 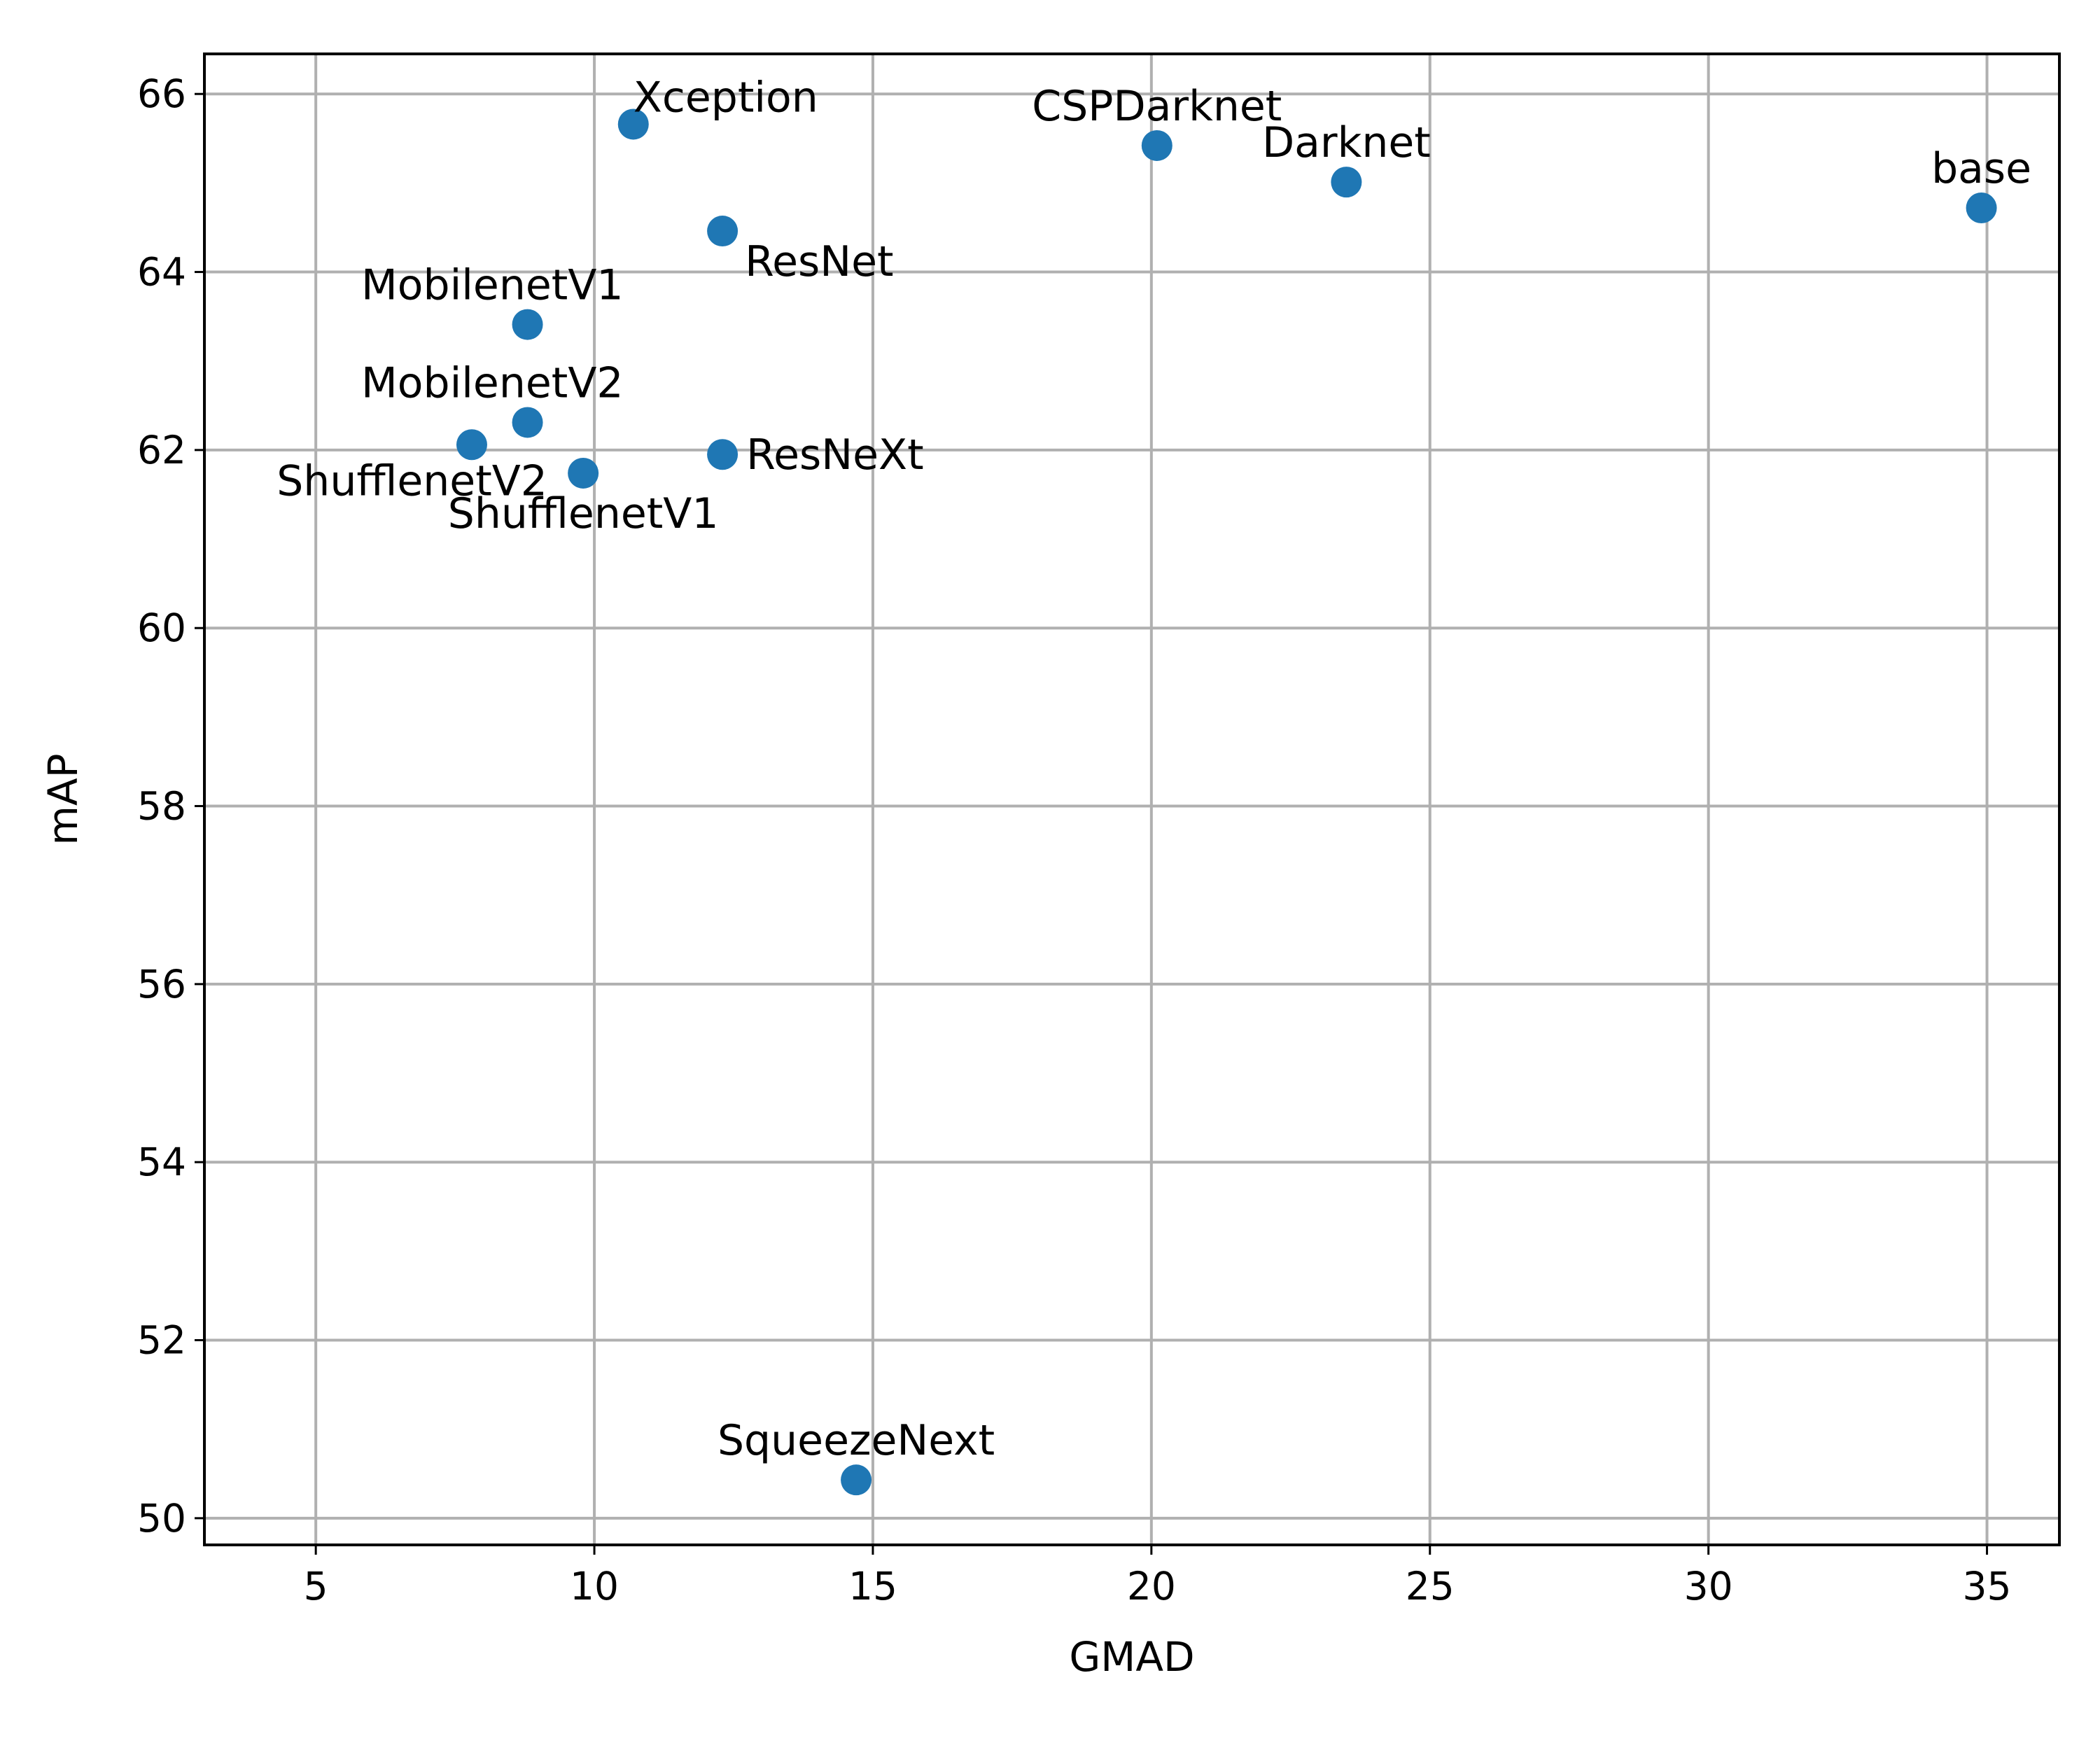 I want to click on point-label: MobilenetV2, so click(x=492, y=382).